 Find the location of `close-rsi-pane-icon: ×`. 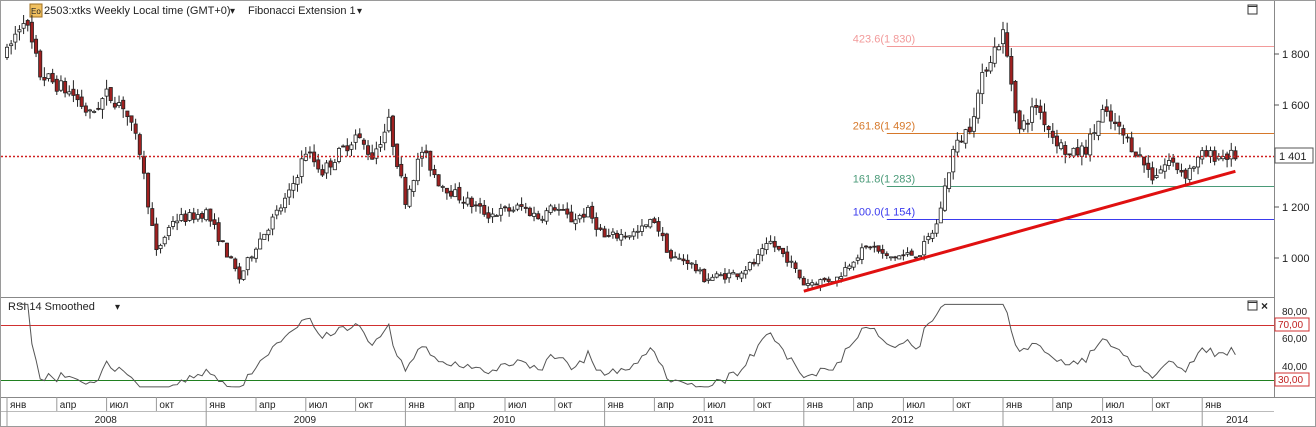

close-rsi-pane-icon: × is located at coordinates (1264, 306).